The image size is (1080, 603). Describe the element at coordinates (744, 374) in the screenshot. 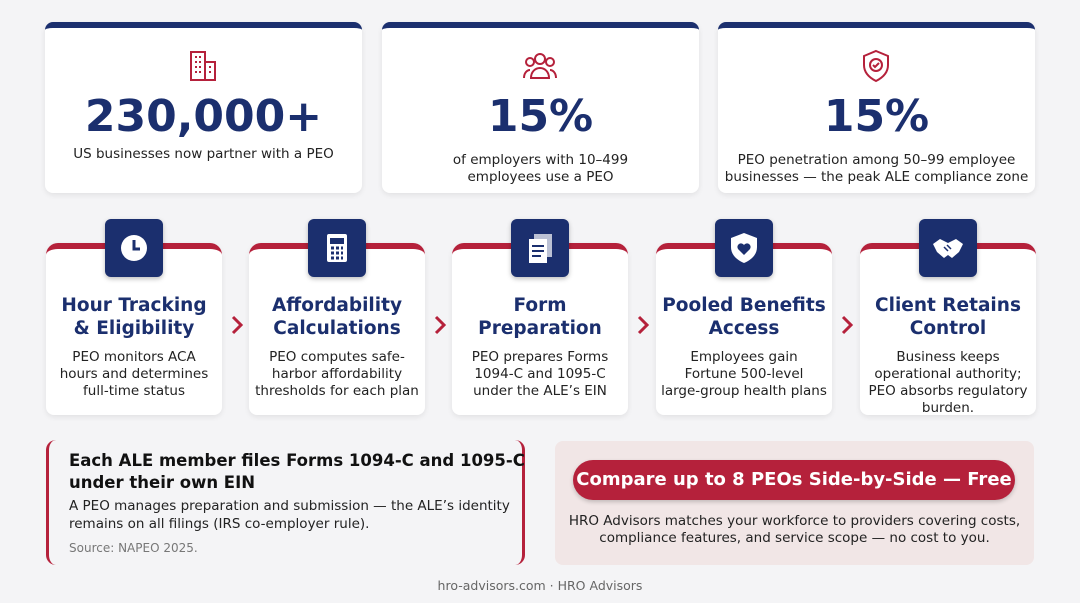

I see `step-text: Fortune 500-level` at that location.